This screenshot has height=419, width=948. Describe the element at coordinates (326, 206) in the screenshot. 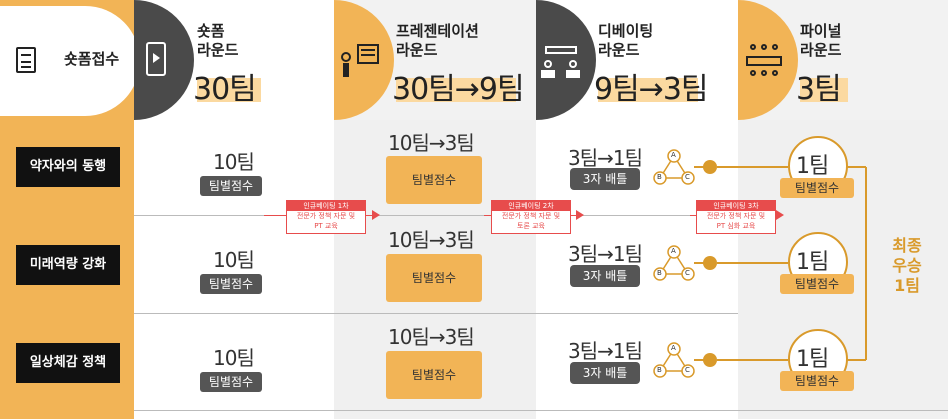

I see `incubating-title: 인큐베이팅 1차` at that location.